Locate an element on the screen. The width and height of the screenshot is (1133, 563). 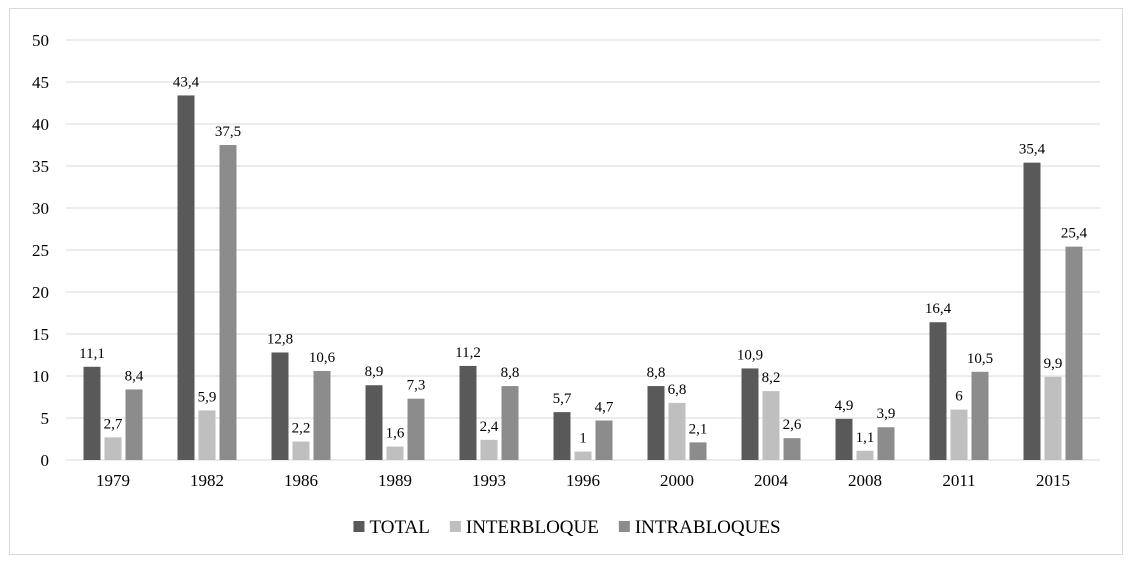
y-axis-ticks: 0 5 10 15 20 25 30 35 40 45 50 is located at coordinates (40, 250).